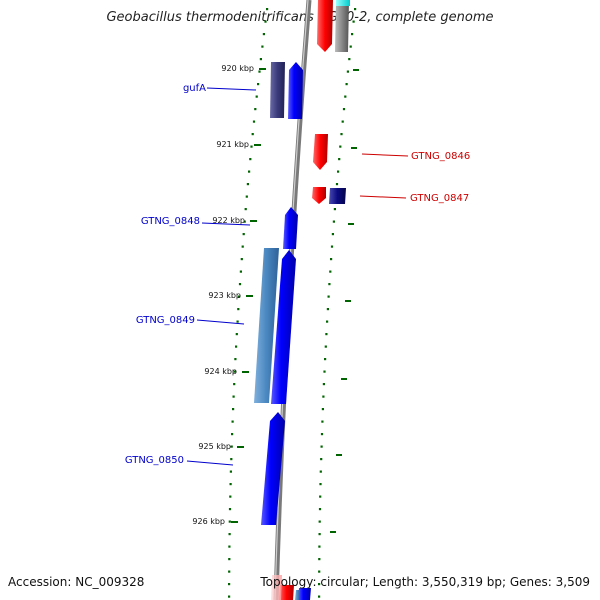 Image resolution: width=600 pixels, height=600 pixels. I want to click on label-GTNG_0847: GTNG_0847, so click(439, 198).